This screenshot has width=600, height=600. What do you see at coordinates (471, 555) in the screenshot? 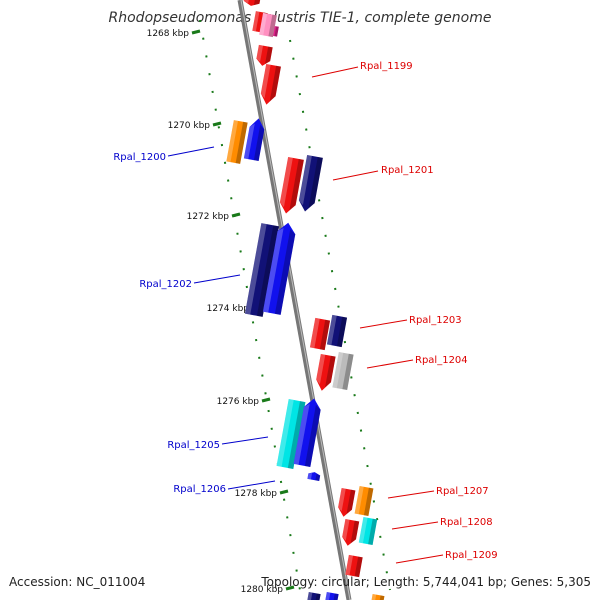
I see `gene-label-rpal-1209: Rpal_1209` at bounding box center [471, 555].